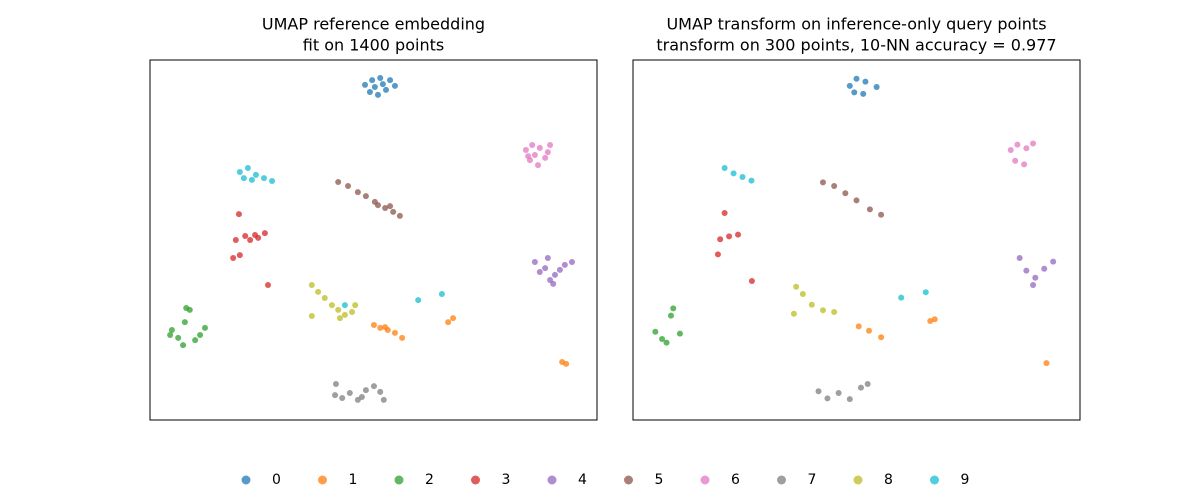 The image size is (1200, 500). Describe the element at coordinates (353, 480) in the screenshot. I see `legend-label: 1` at that location.